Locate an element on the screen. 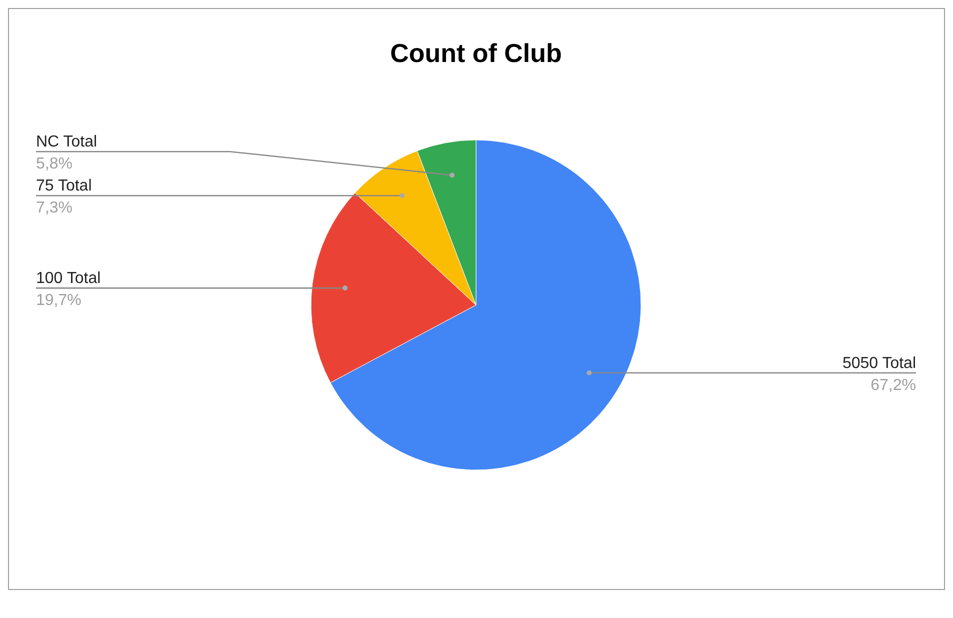  slice-label: 75 Total is located at coordinates (64, 186).